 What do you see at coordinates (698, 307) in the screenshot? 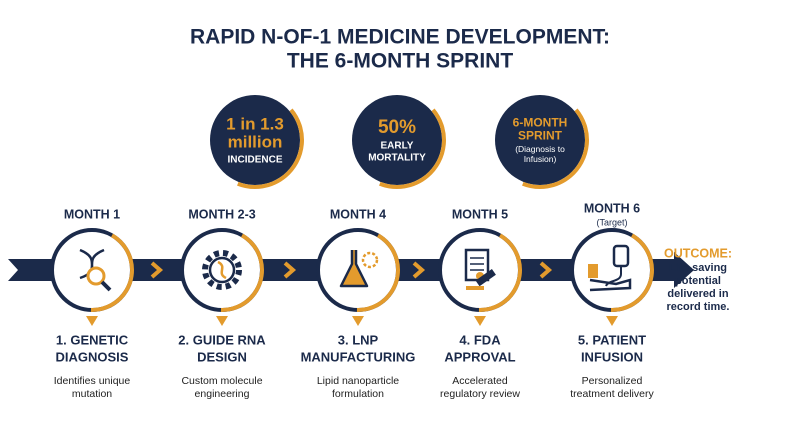
I see `outcome-text: record time.` at bounding box center [698, 307].